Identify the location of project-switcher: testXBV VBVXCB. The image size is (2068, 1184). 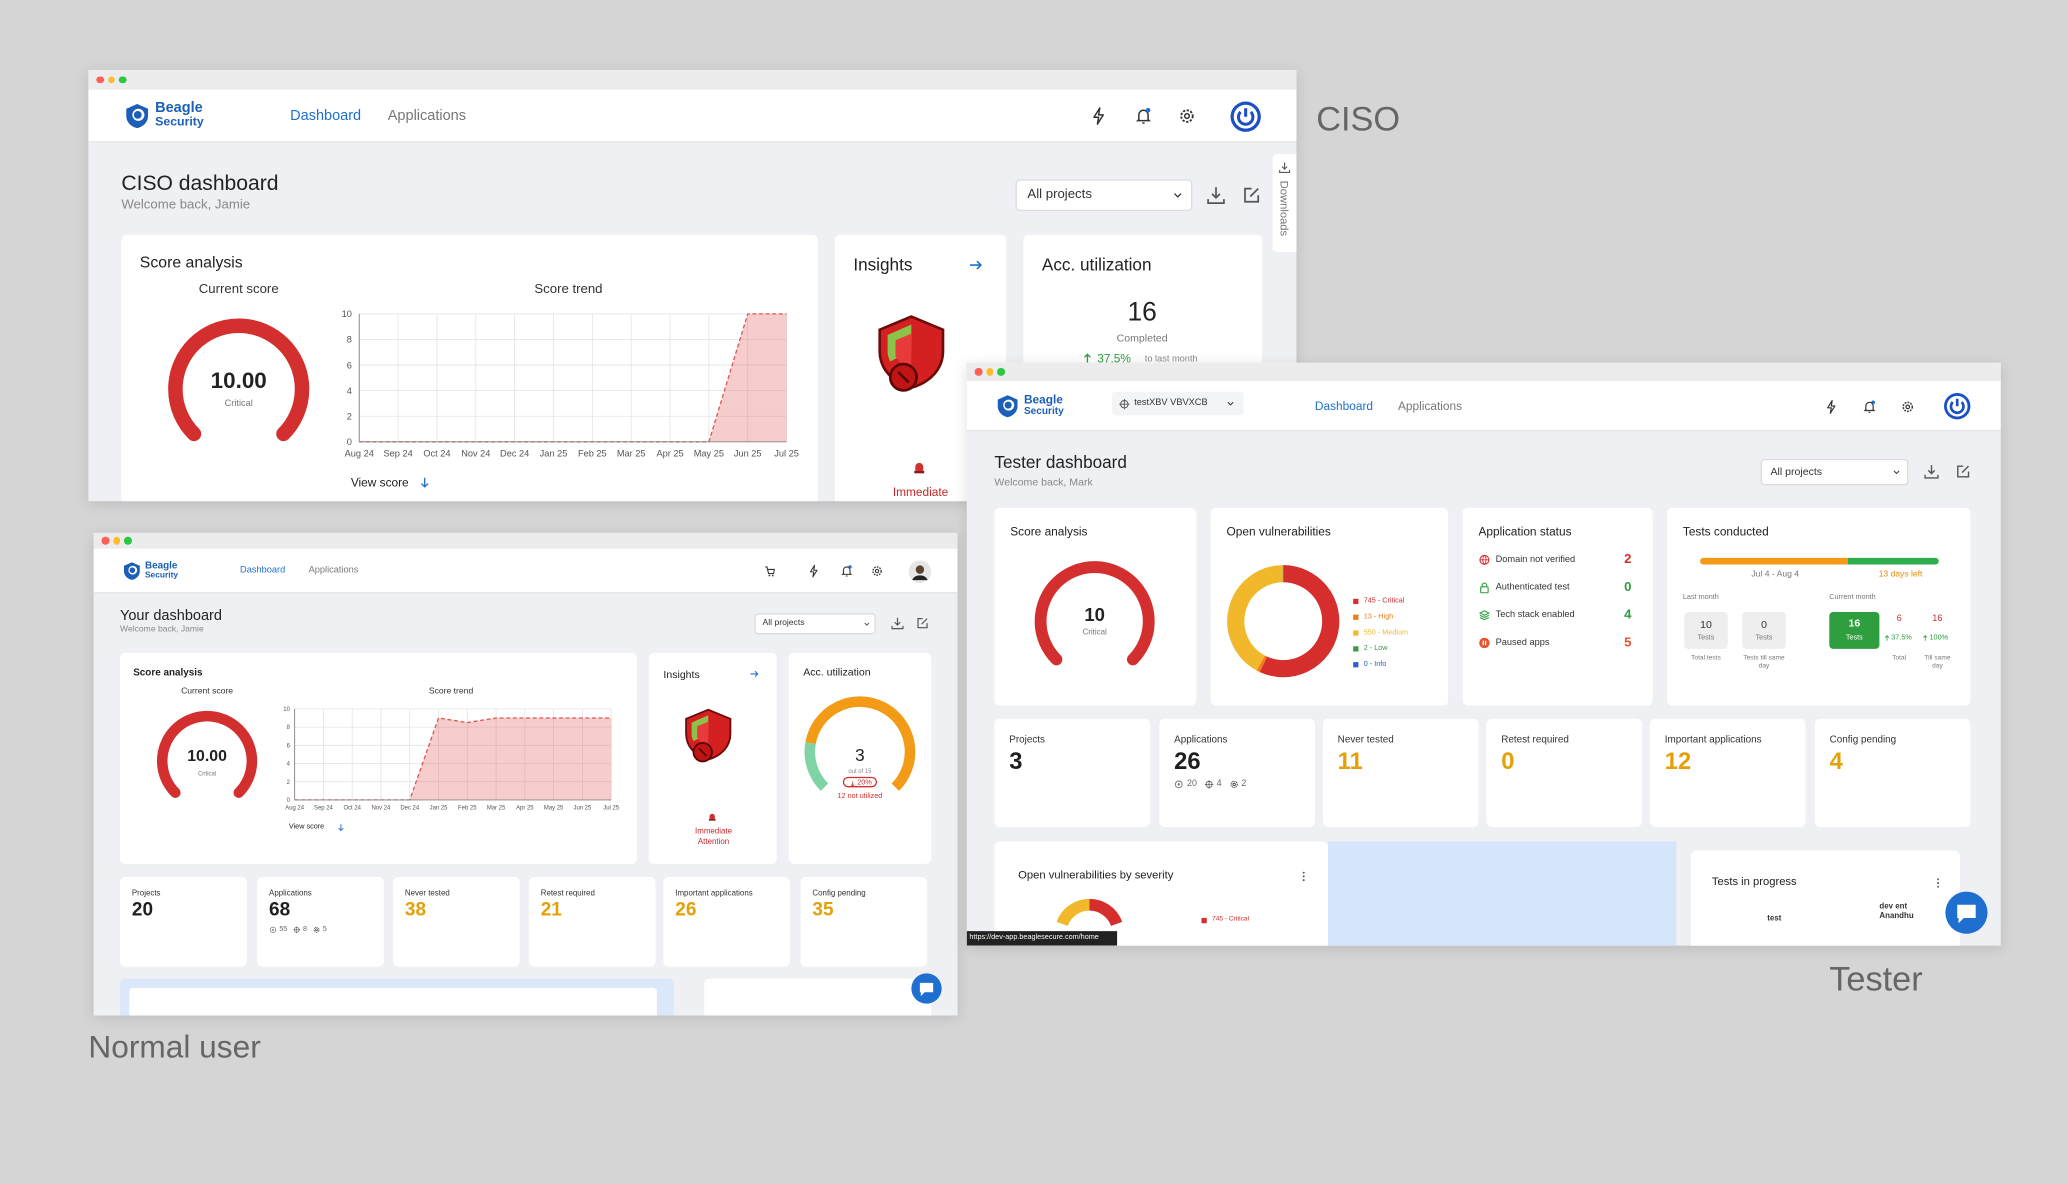
(1177, 403).